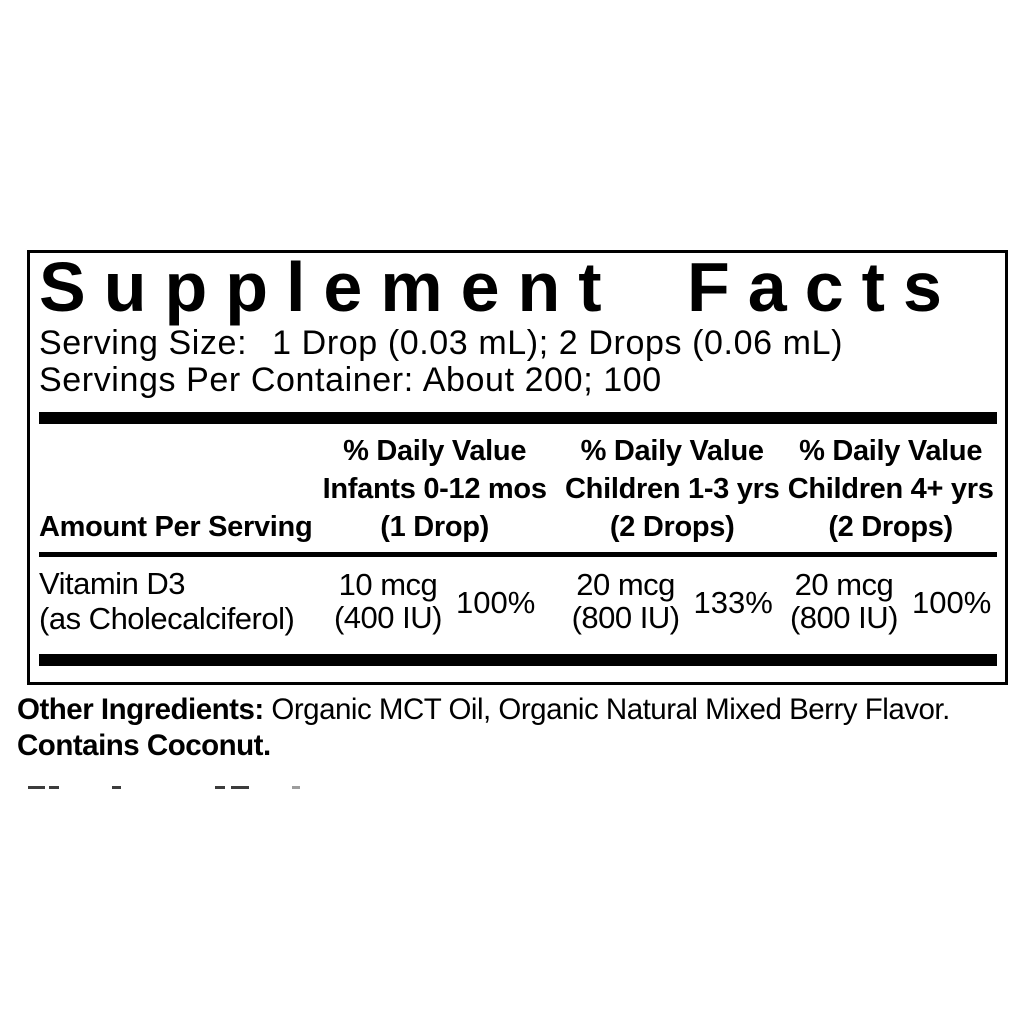 The height and width of the screenshot is (1024, 1024). What do you see at coordinates (558, 343) in the screenshot?
I see `serving-size-value: 1 Drop (0.03 mL); 2 Drops (0.06 mL)` at bounding box center [558, 343].